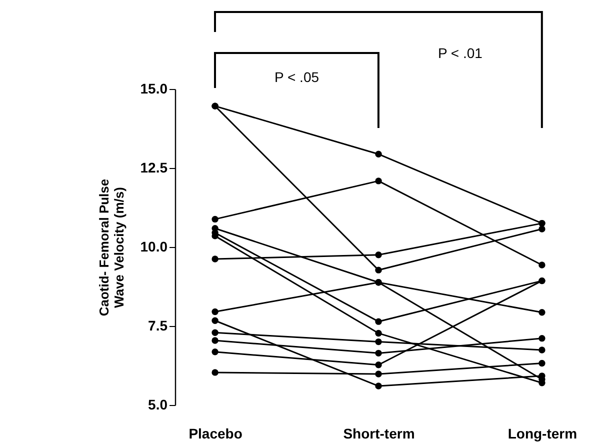 The height and width of the screenshot is (443, 611). Describe the element at coordinates (154, 168) in the screenshot. I see `y-tick-label: 12.5` at that location.